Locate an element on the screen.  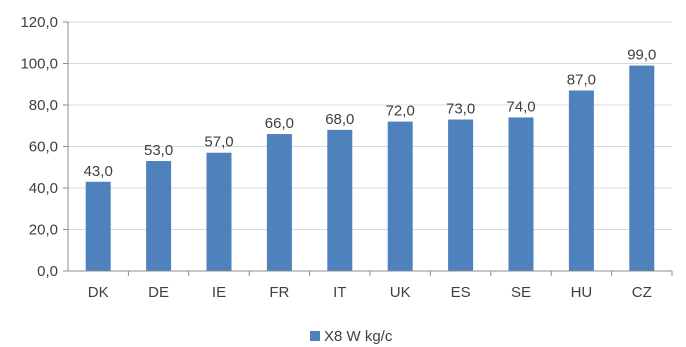
data-label: 72,0 is located at coordinates (400, 111).